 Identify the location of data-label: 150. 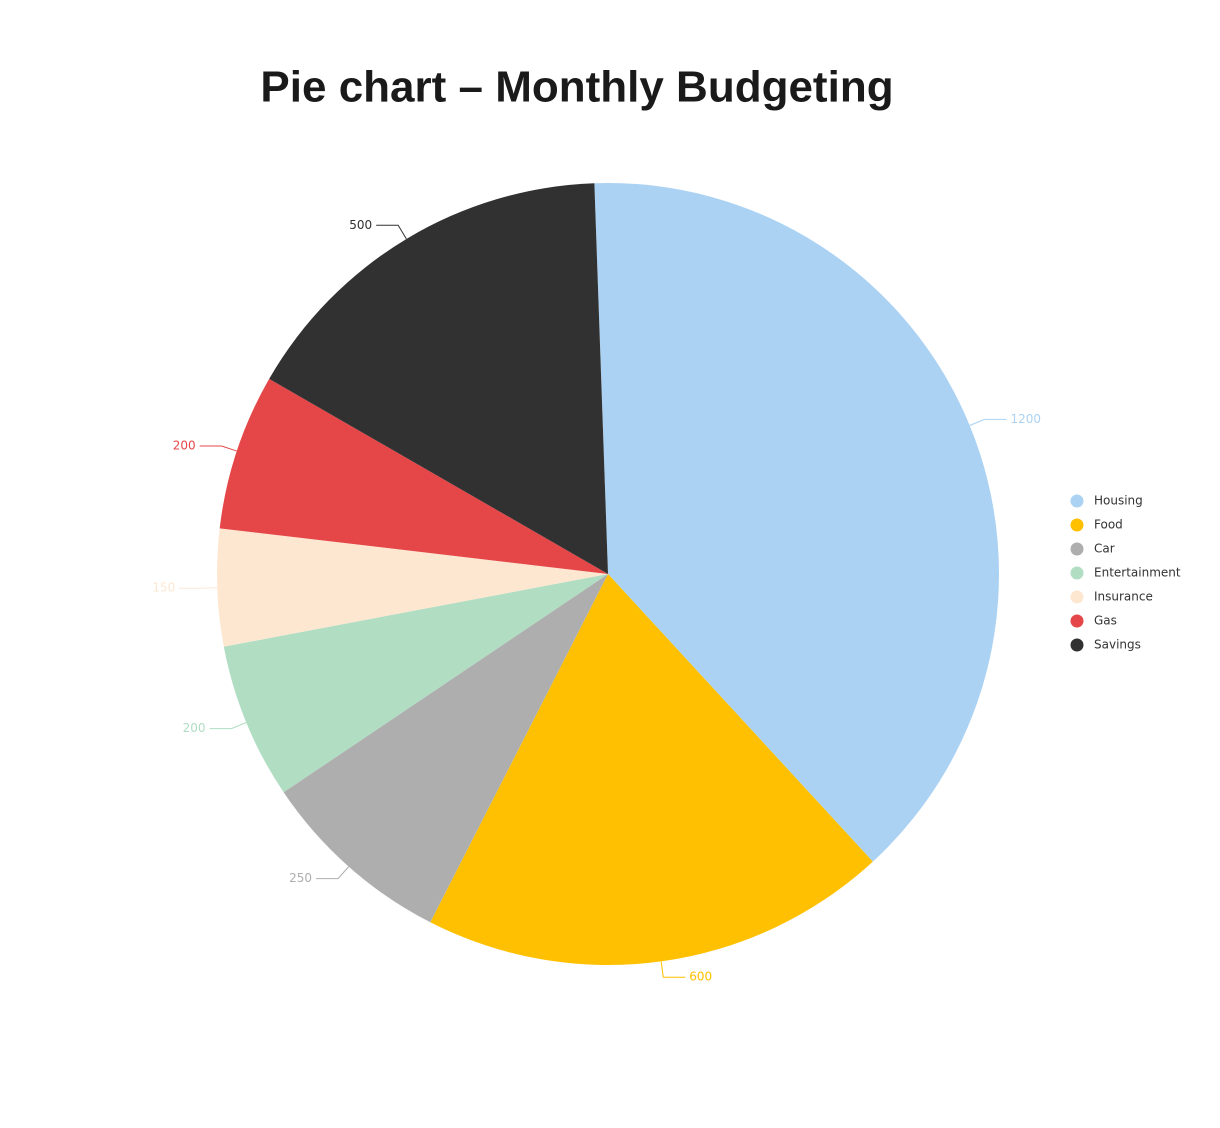
(163, 588).